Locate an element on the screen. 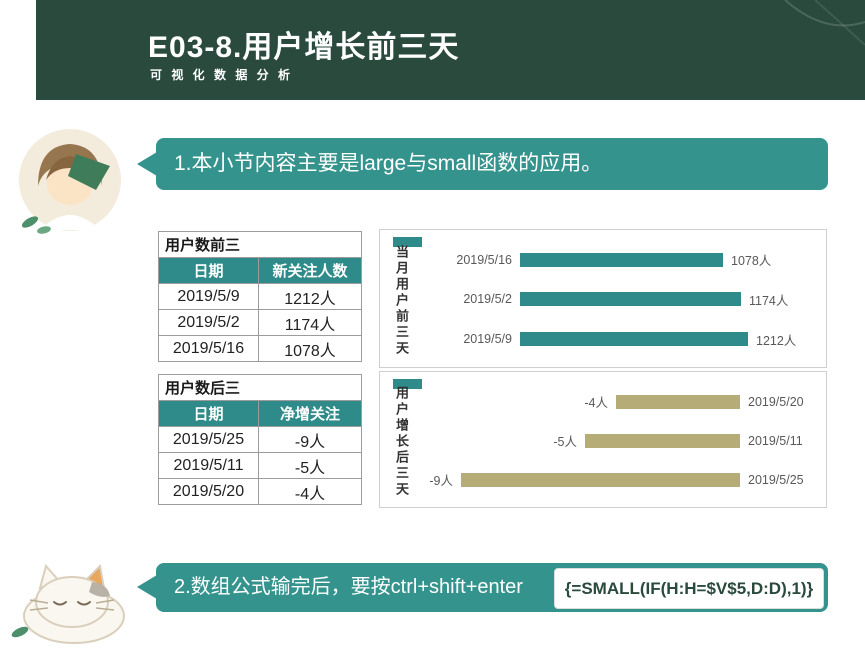 Image resolution: width=865 pixels, height=658 pixels. chart-bar-row: -9人 2019/5/25 is located at coordinates (623, 479).